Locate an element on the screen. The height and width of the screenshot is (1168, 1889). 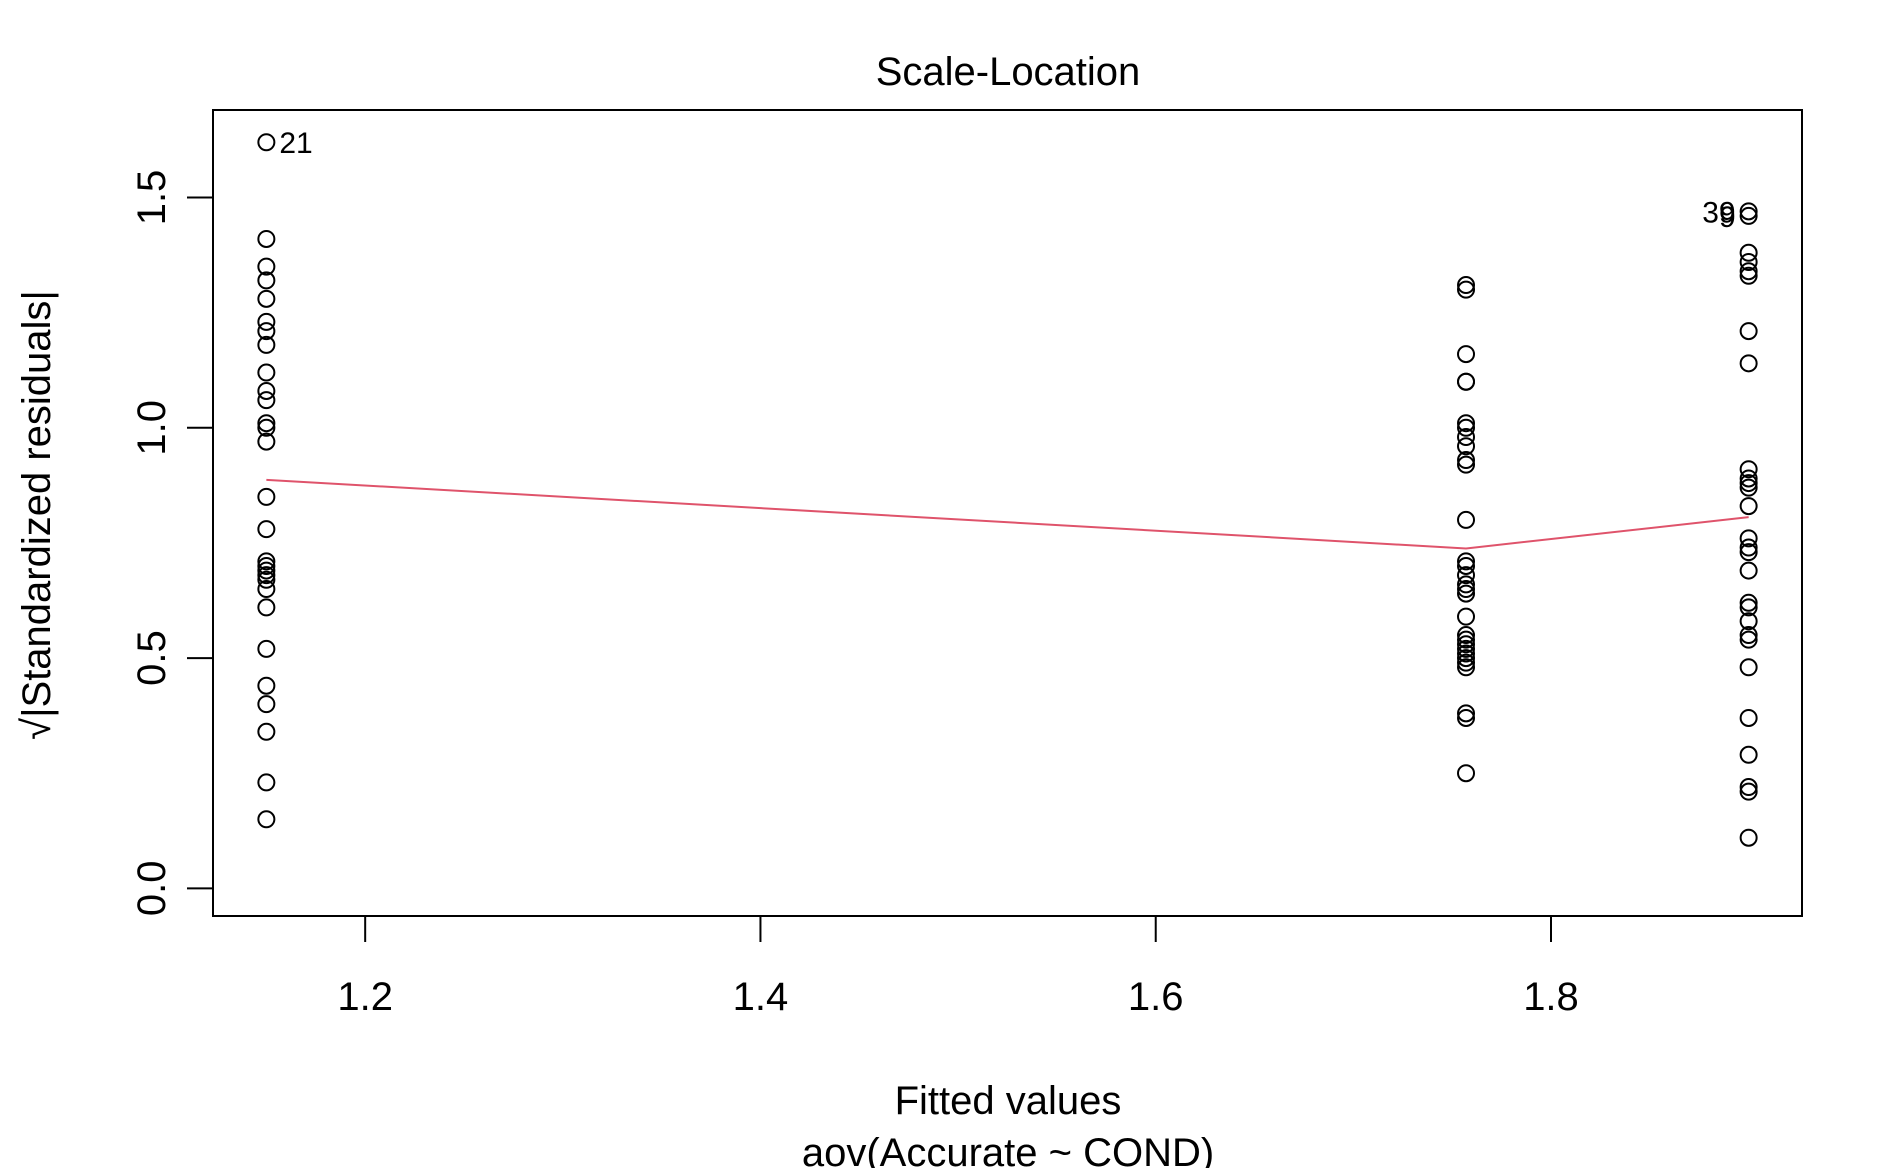
y-axis-title: √|Standardized residuals| is located at coordinates (37, 515).